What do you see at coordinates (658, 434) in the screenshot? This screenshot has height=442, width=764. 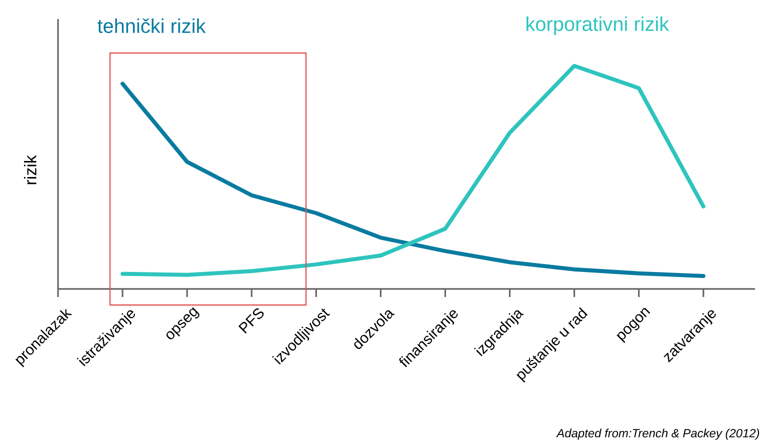 I see `text: Adapted from:Trench & Packey (2012)` at bounding box center [658, 434].